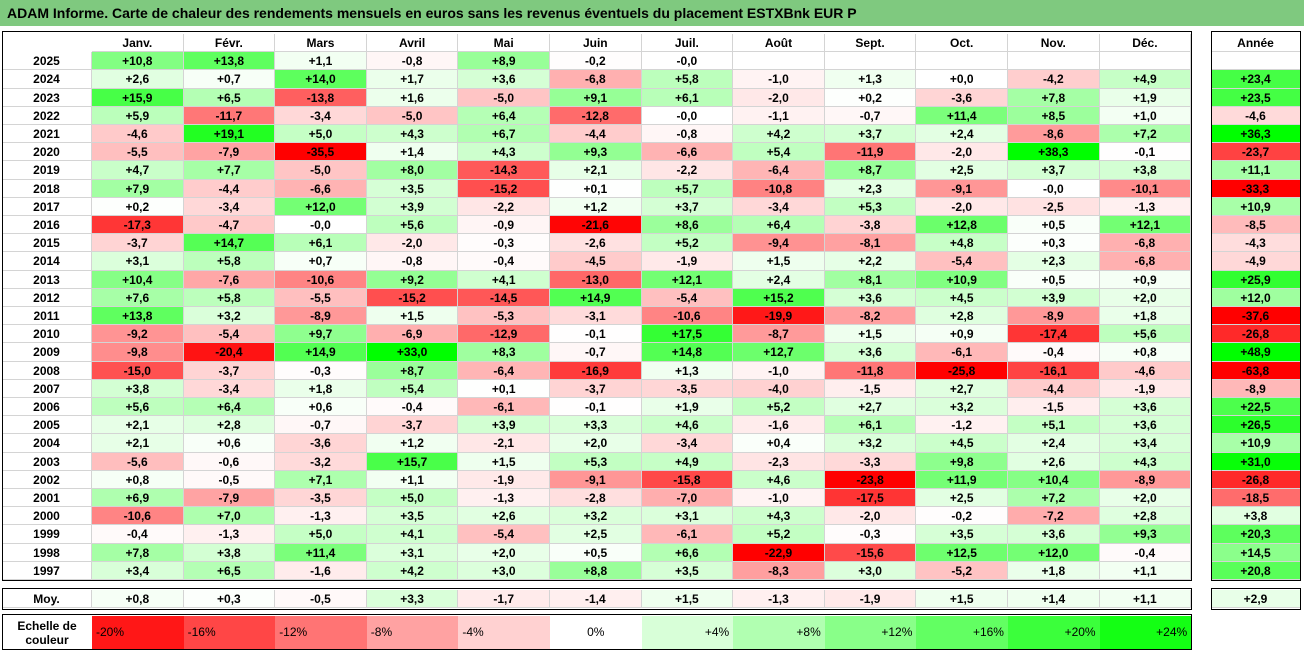 The image size is (1304, 652). What do you see at coordinates (504, 461) in the screenshot?
I see `heatmap-cell: +1,5` at bounding box center [504, 461].